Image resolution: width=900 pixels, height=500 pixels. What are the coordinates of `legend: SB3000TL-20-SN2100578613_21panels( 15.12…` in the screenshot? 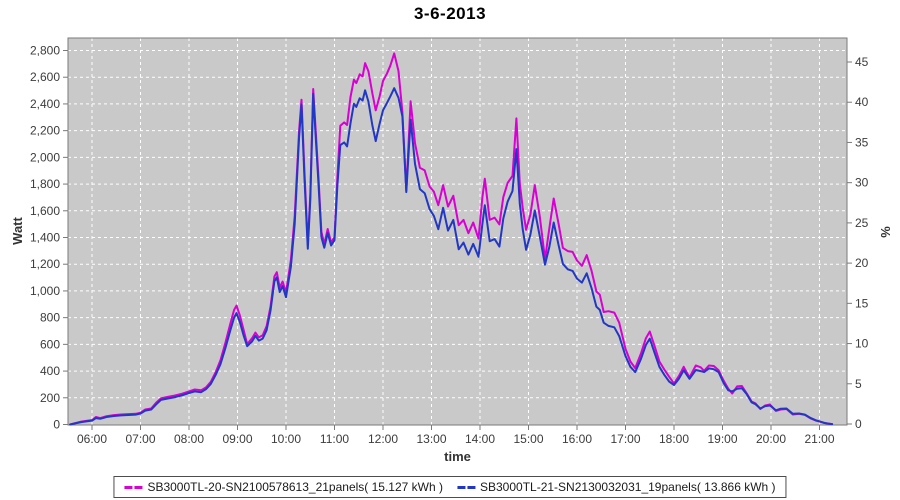 It's located at (450, 487).